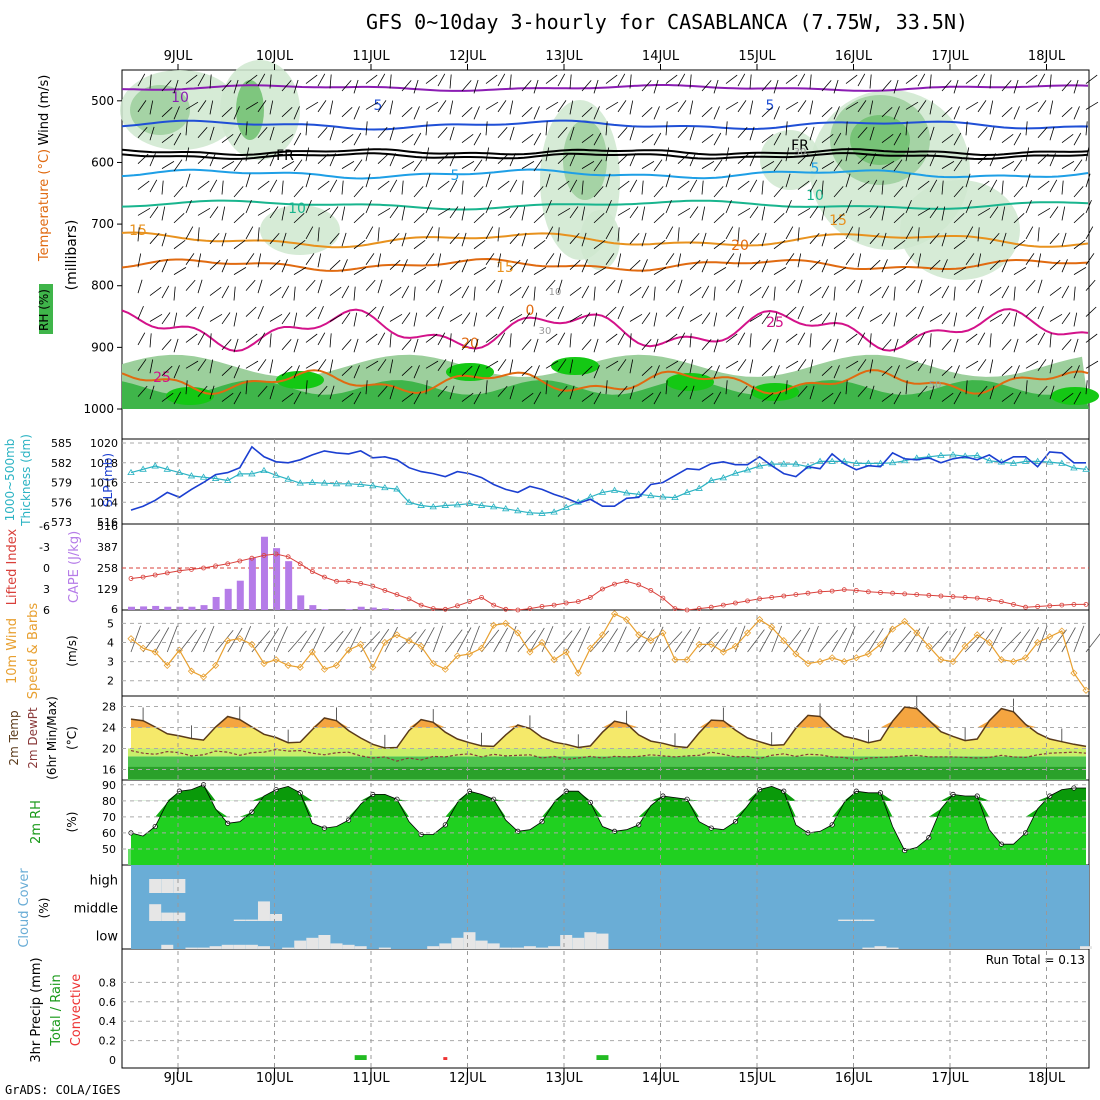 The width and height of the screenshot is (1100, 1100). I want to click on thickness-point, so click(614, 489).